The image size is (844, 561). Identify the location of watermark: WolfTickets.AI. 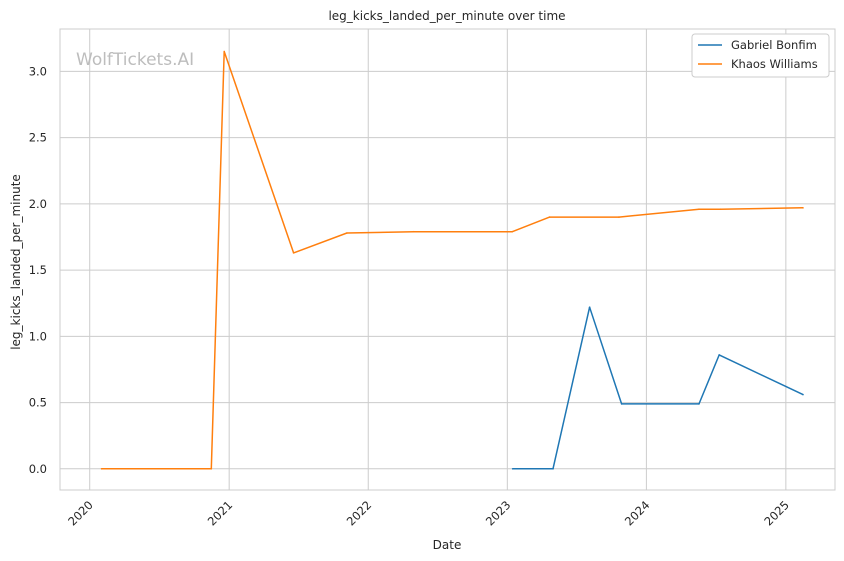
(135, 60).